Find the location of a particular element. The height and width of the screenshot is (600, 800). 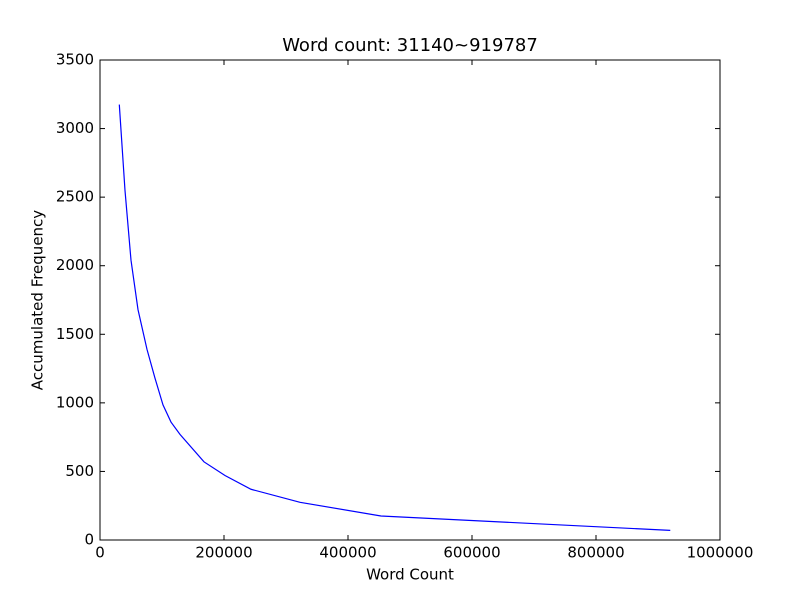

x-tick-label: 200000 is located at coordinates (223, 553).